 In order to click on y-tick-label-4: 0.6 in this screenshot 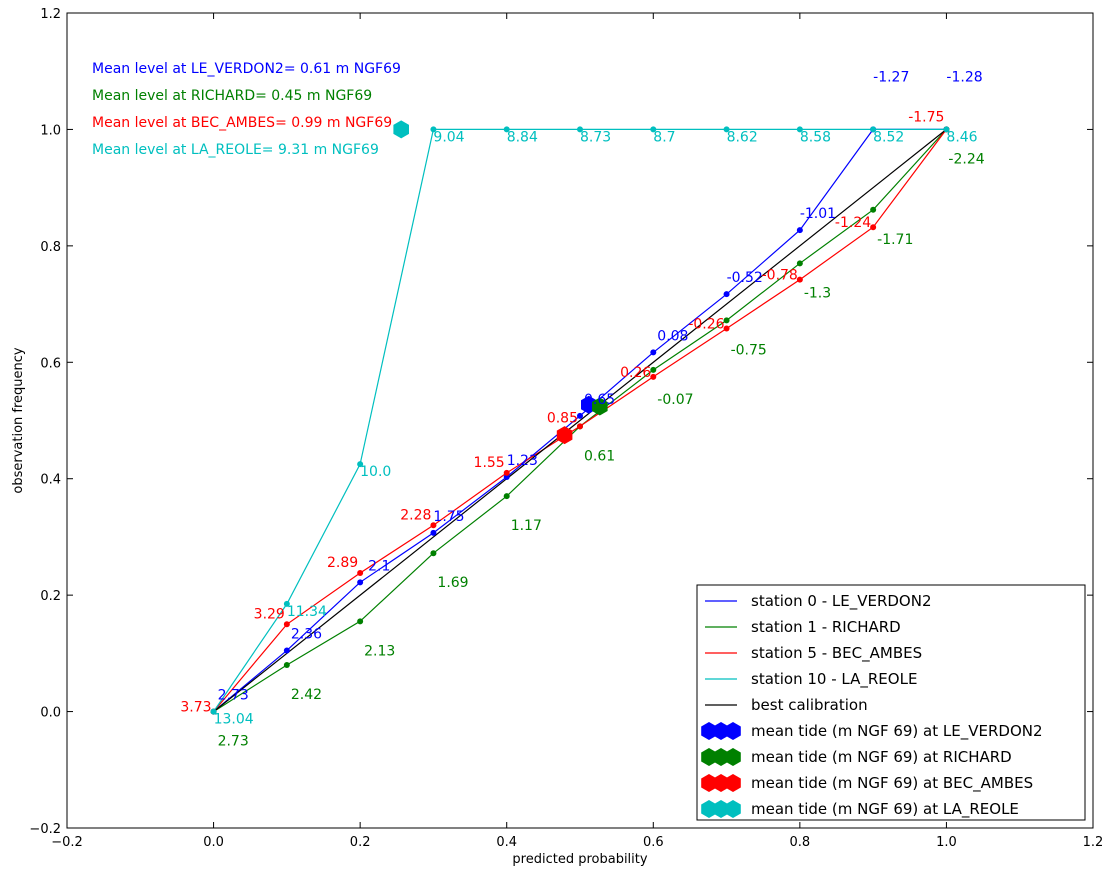, I will do `click(50, 363)`.